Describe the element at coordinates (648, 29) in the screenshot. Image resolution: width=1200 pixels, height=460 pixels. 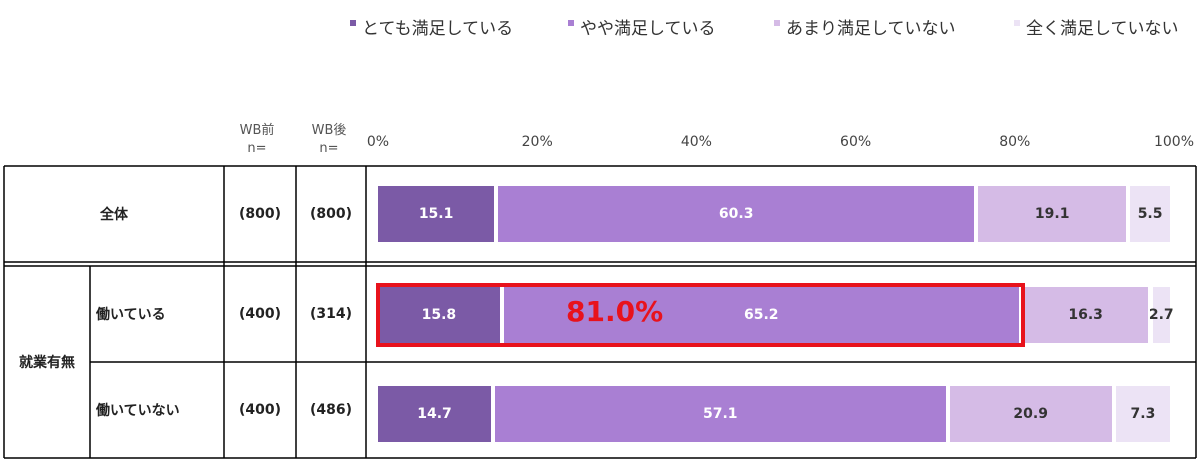
I see `legend-label: やや満足している` at that location.